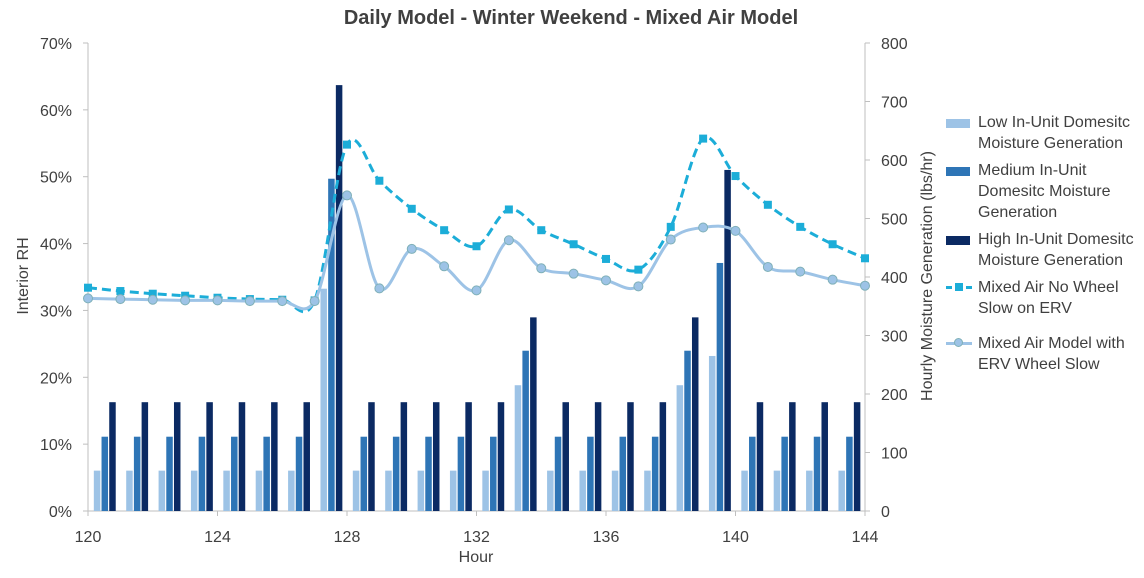  What do you see at coordinates (606, 537) in the screenshot?
I see `x-tick-label: 136` at bounding box center [606, 537].